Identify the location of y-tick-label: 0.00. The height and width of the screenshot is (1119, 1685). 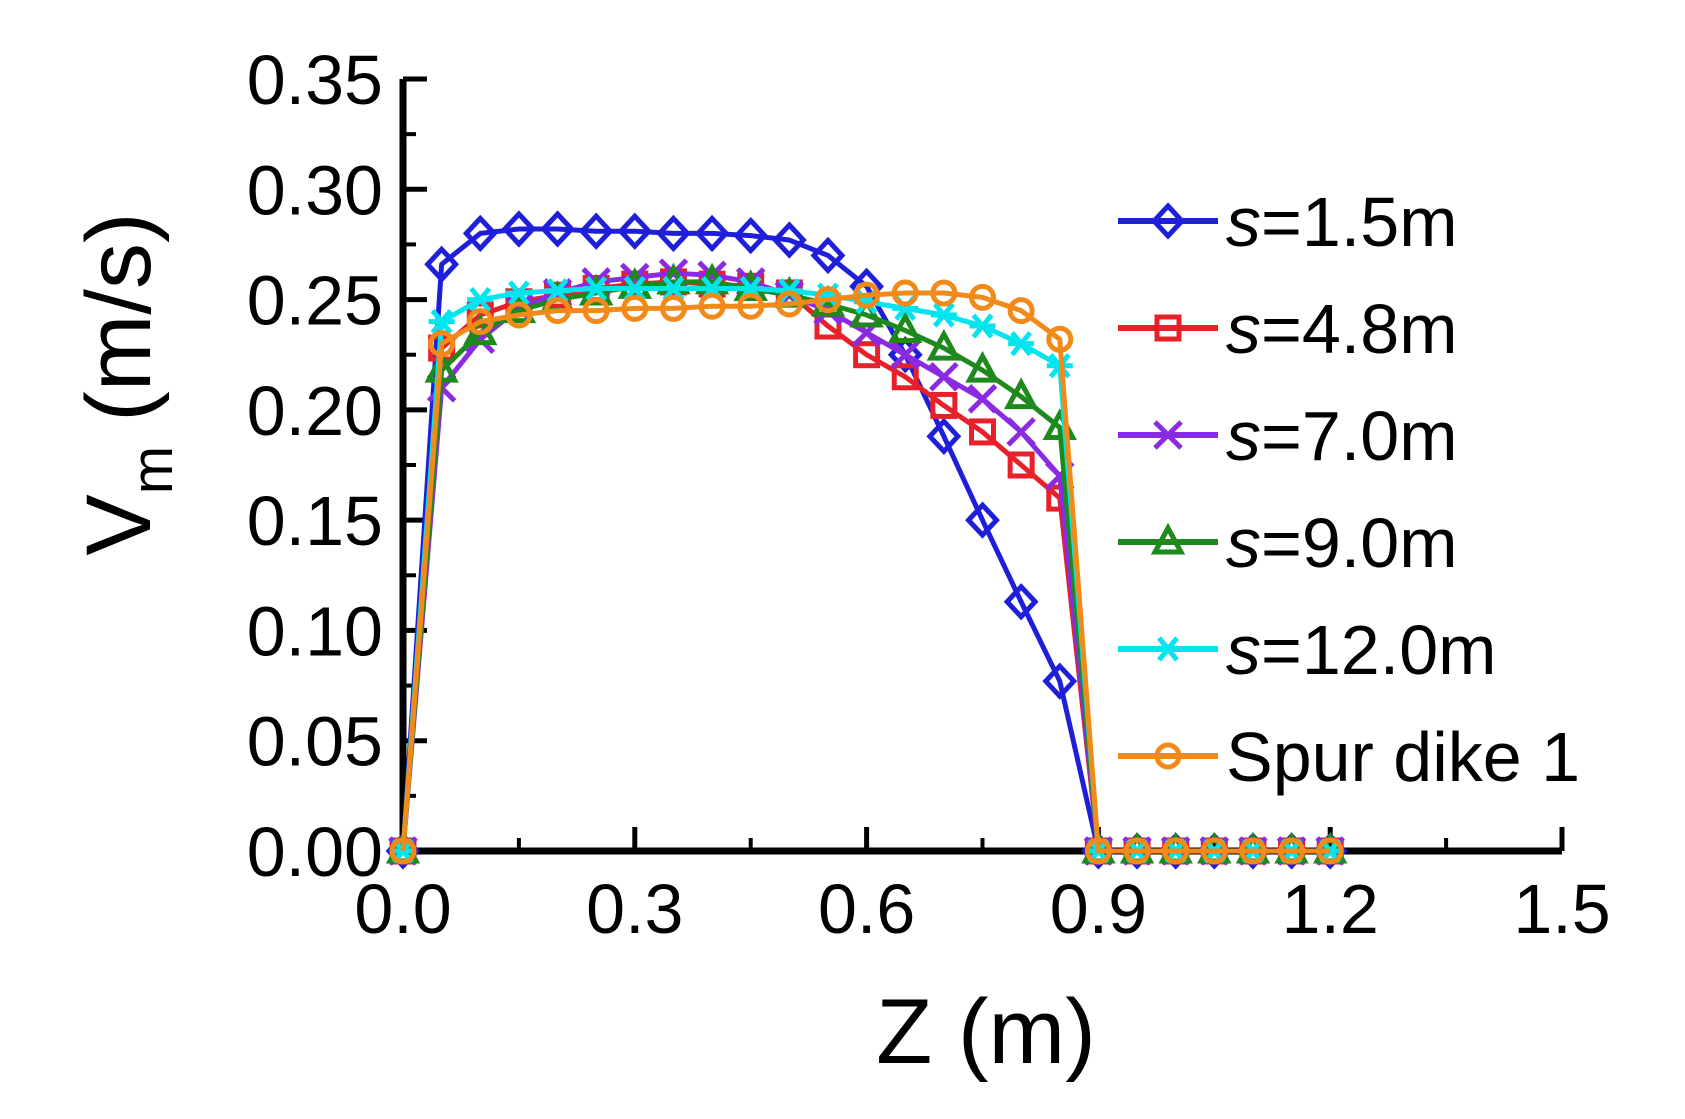
(315, 852).